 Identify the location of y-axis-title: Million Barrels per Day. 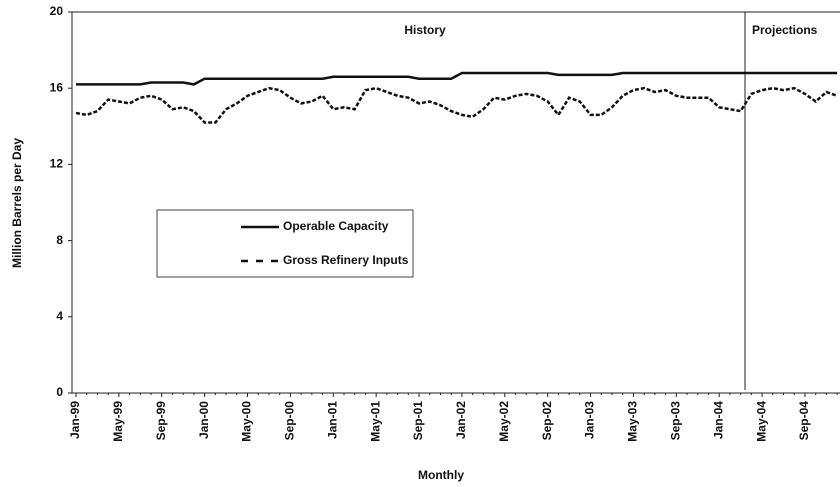
(17, 203).